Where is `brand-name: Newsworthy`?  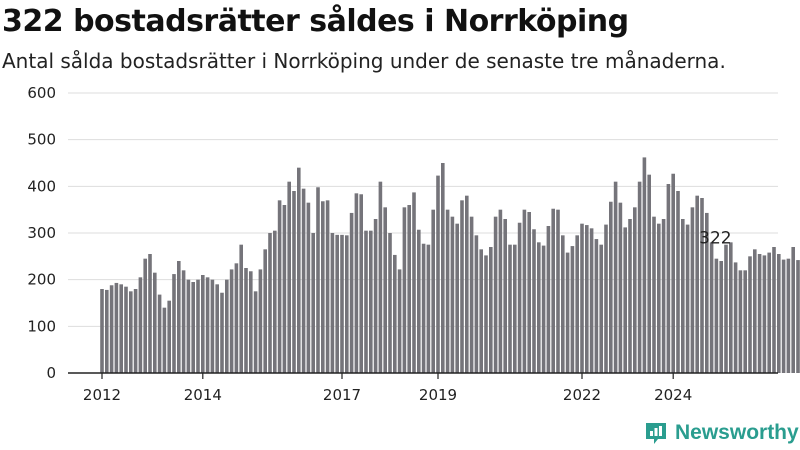 brand-name: Newsworthy is located at coordinates (737, 432).